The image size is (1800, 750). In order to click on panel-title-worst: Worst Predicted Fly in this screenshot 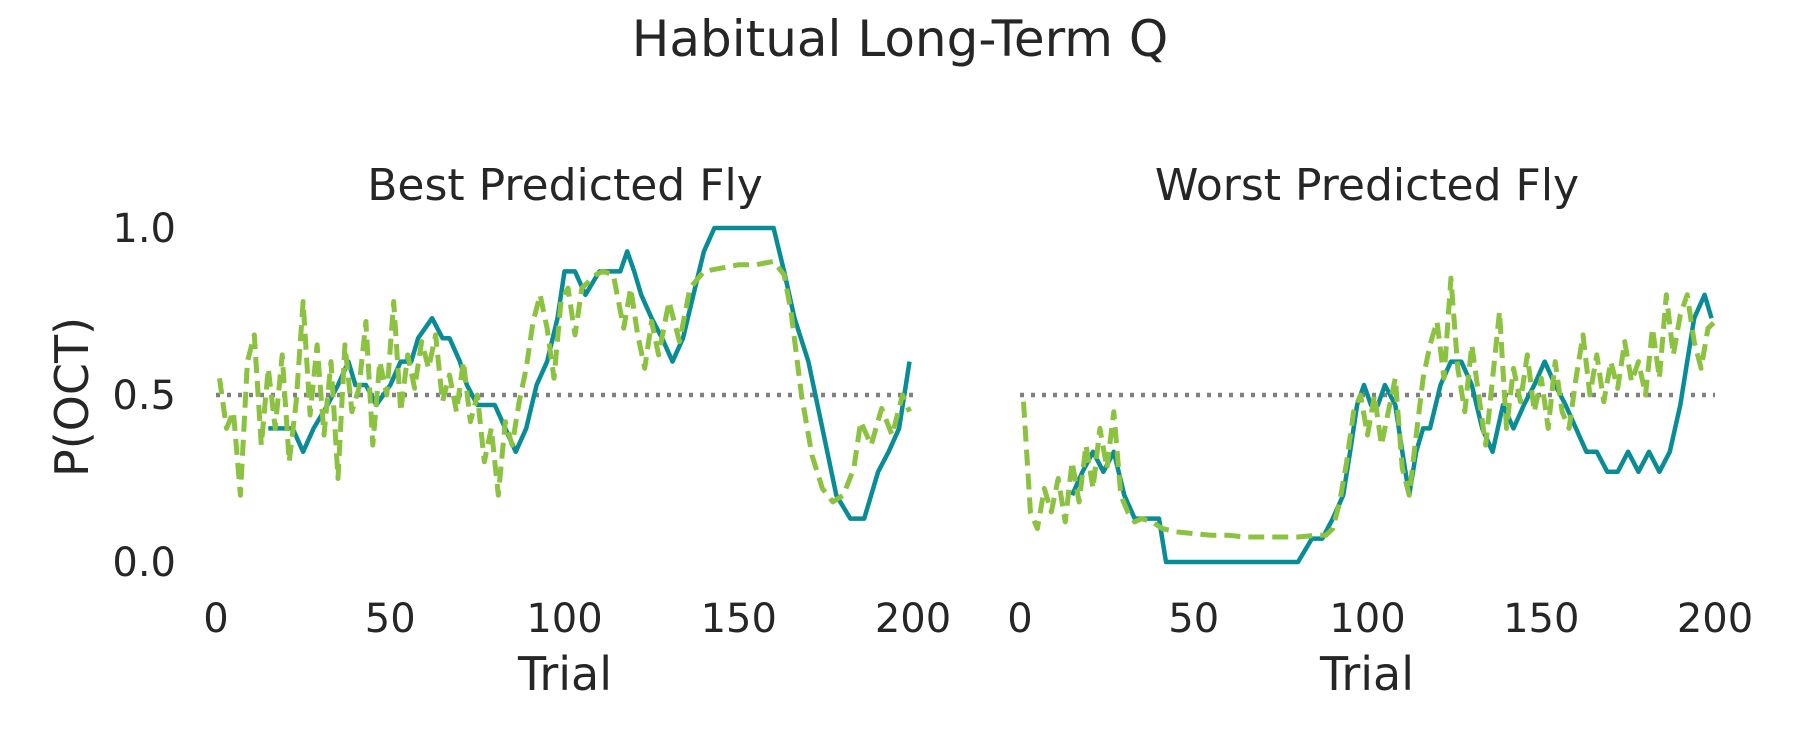, I will do `click(1367, 185)`.